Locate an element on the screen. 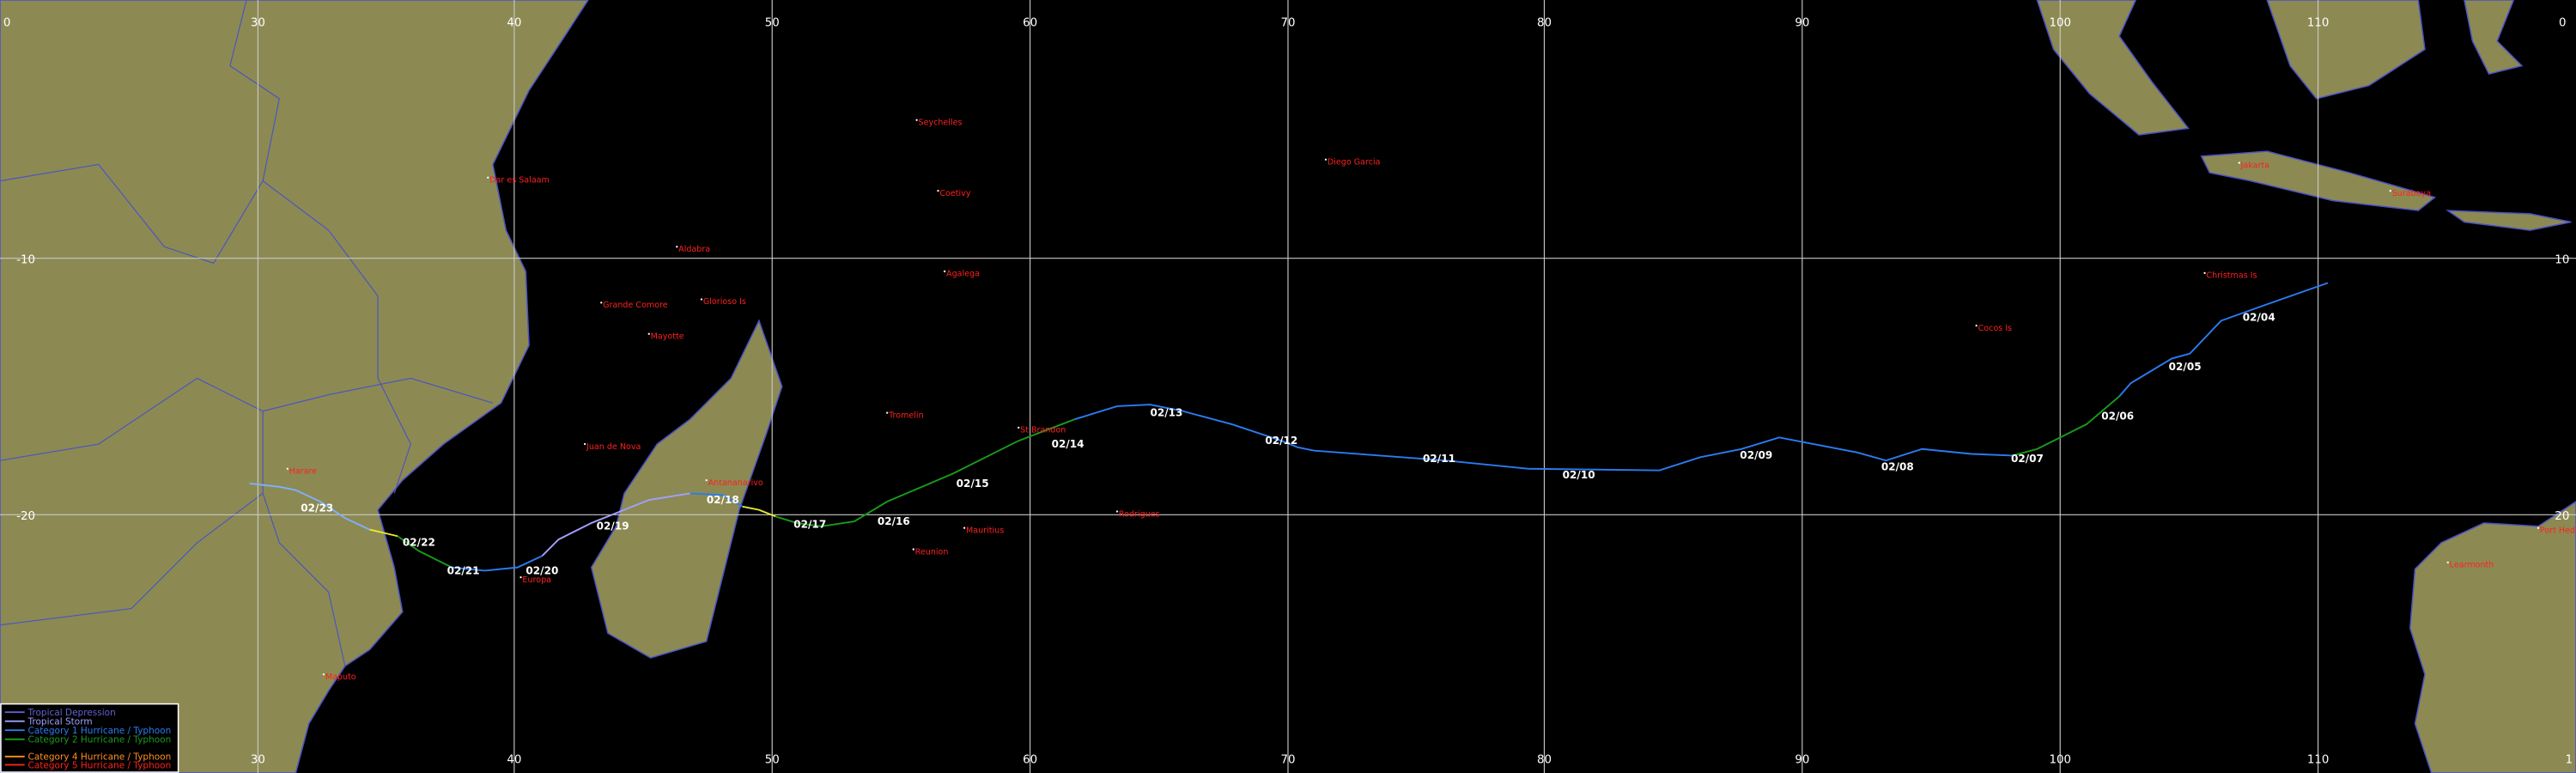 The height and width of the screenshot is (773, 2576). bottom-label: 60 is located at coordinates (1030, 760).